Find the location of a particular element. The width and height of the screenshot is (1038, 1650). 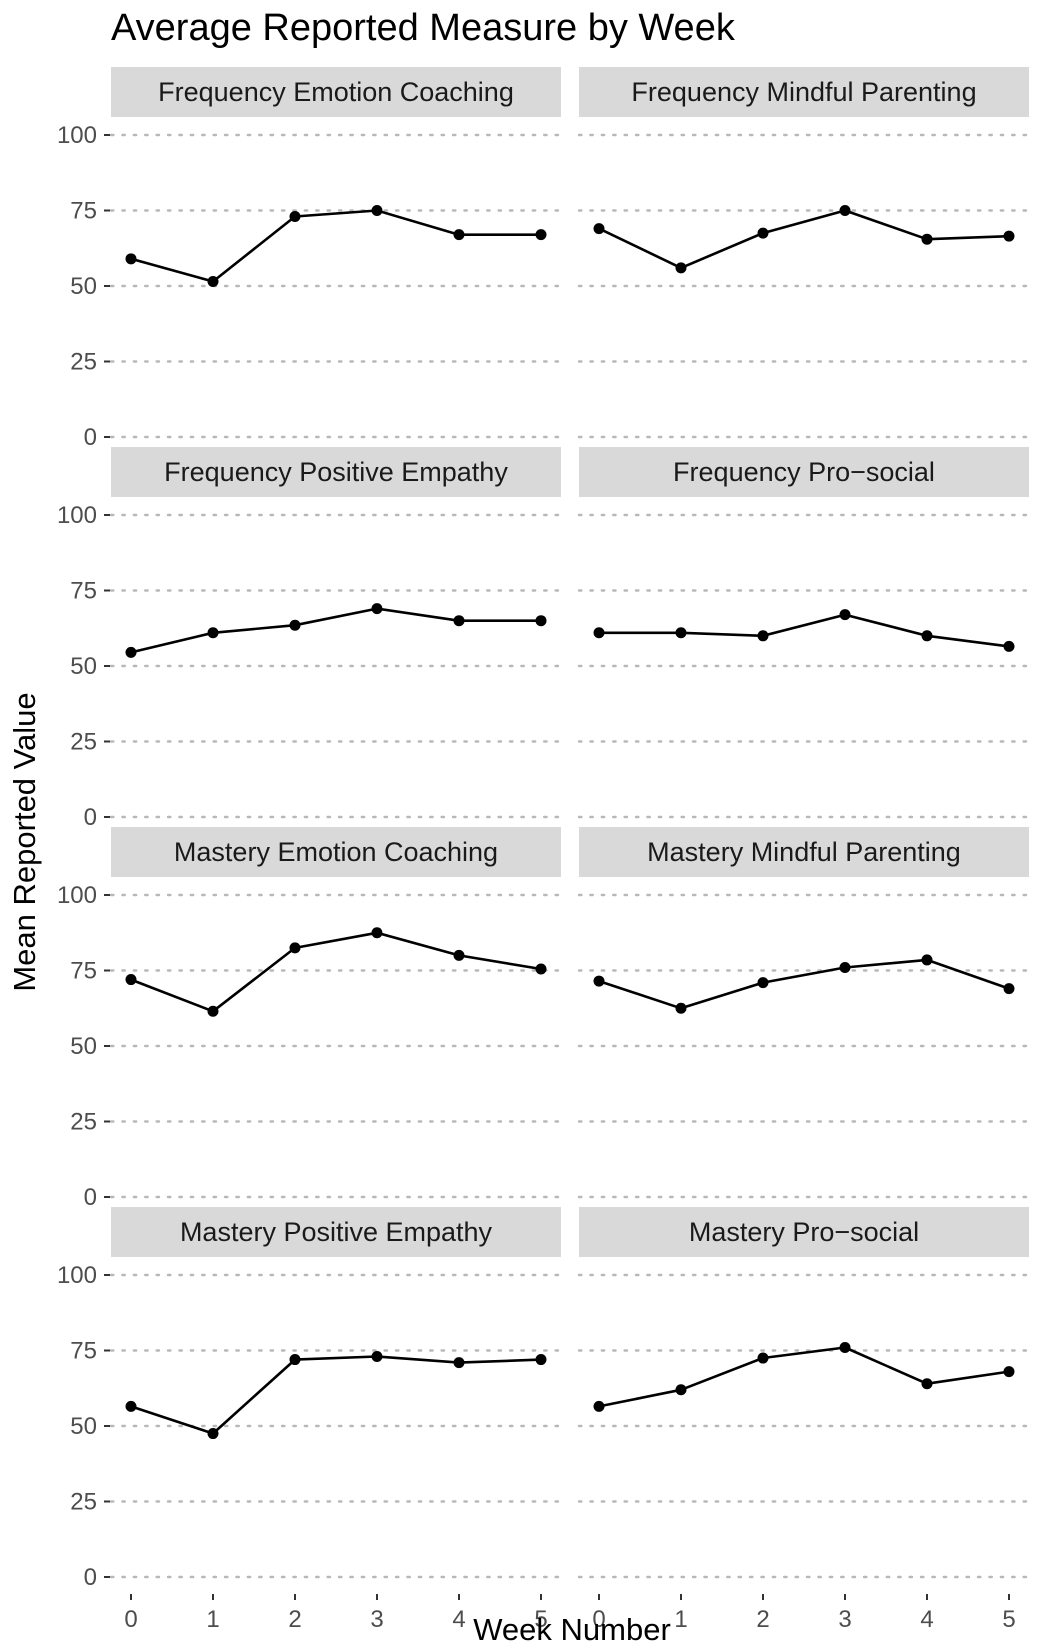

chart-title: Average Reported Measure by Week is located at coordinates (423, 28).